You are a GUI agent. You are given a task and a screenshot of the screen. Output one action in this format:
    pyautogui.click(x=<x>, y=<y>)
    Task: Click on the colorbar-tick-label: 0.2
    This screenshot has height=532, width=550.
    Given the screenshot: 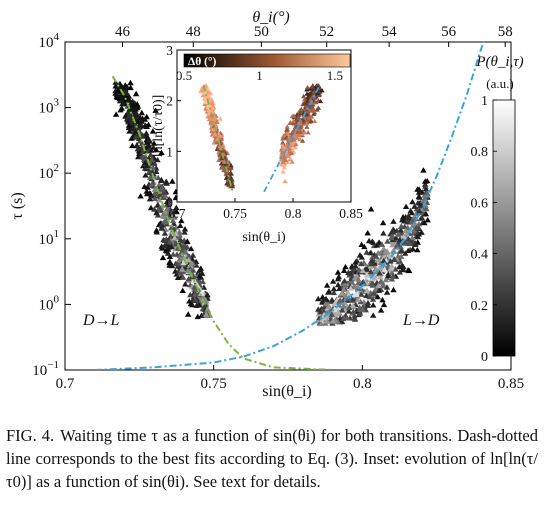 What is the action you would take?
    pyautogui.click(x=480, y=306)
    